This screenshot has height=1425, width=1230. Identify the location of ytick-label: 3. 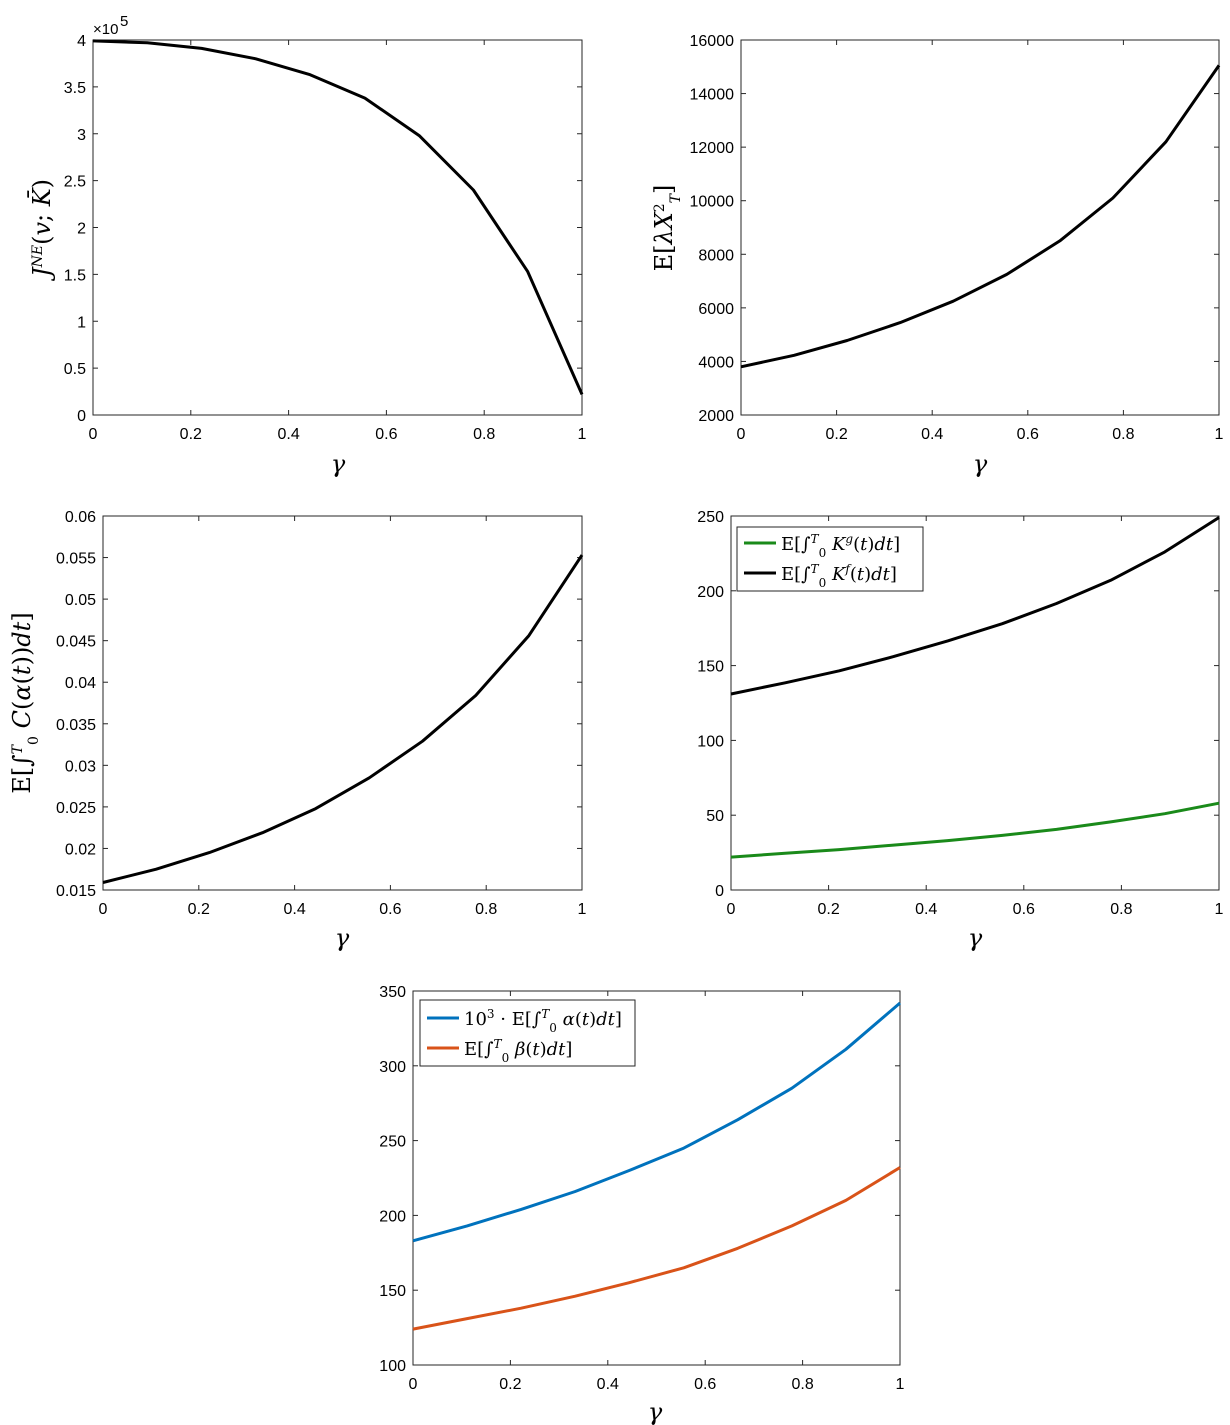
(81, 135).